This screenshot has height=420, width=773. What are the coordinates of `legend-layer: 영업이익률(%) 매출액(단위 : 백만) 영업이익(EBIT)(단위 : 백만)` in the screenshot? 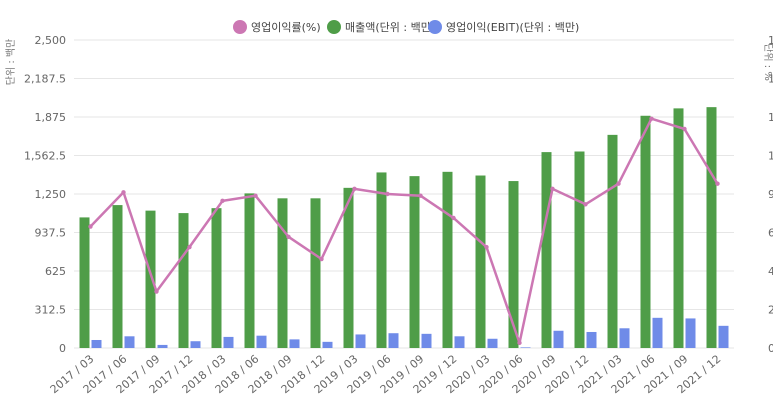 It's located at (406, 27).